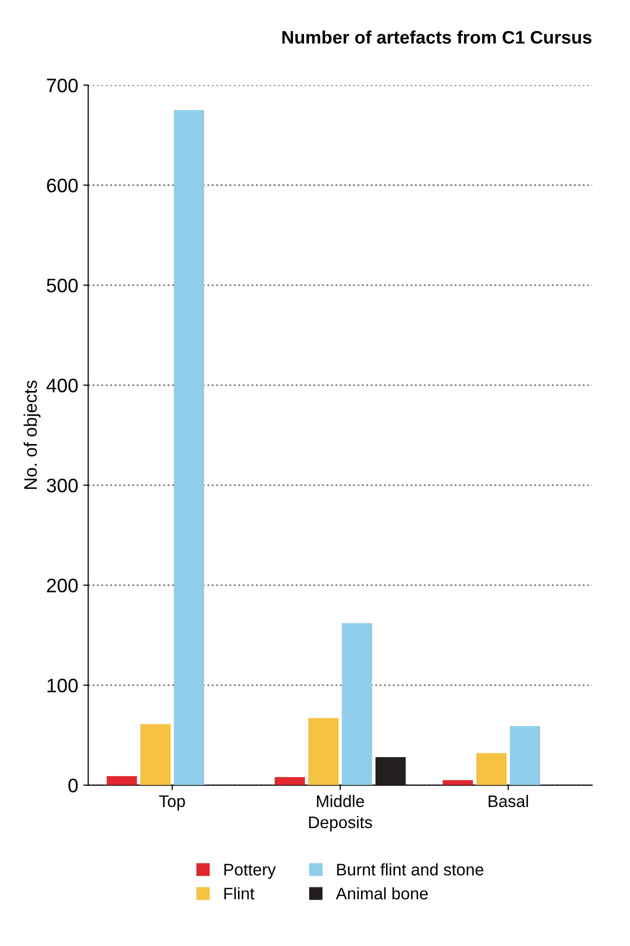 This screenshot has width=630, height=946. Describe the element at coordinates (63, 685) in the screenshot. I see `y-tick-label: 100` at that location.